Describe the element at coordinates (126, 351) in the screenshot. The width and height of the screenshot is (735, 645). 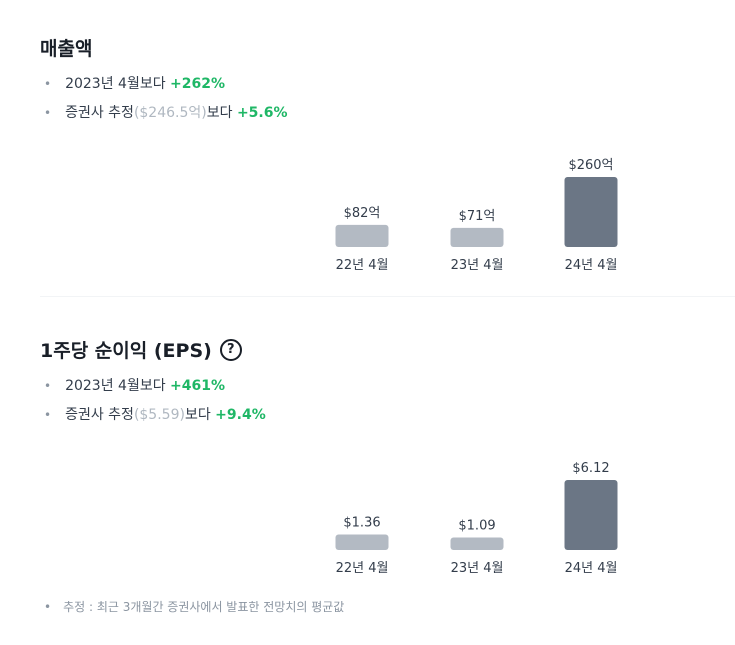
I see `eps-title-text: 1주당 순이익 (EPS)` at that location.